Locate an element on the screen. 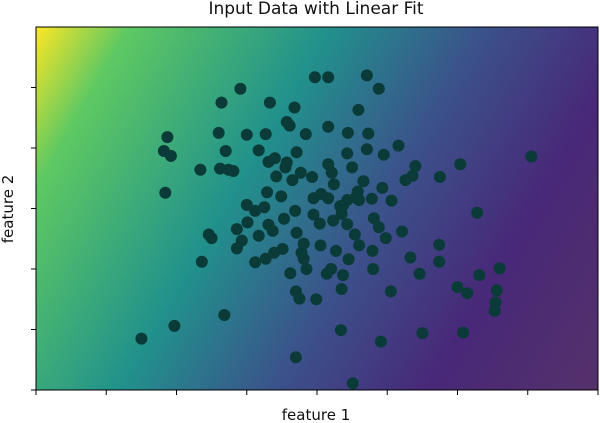  x-axis-ticks is located at coordinates (317, 392).